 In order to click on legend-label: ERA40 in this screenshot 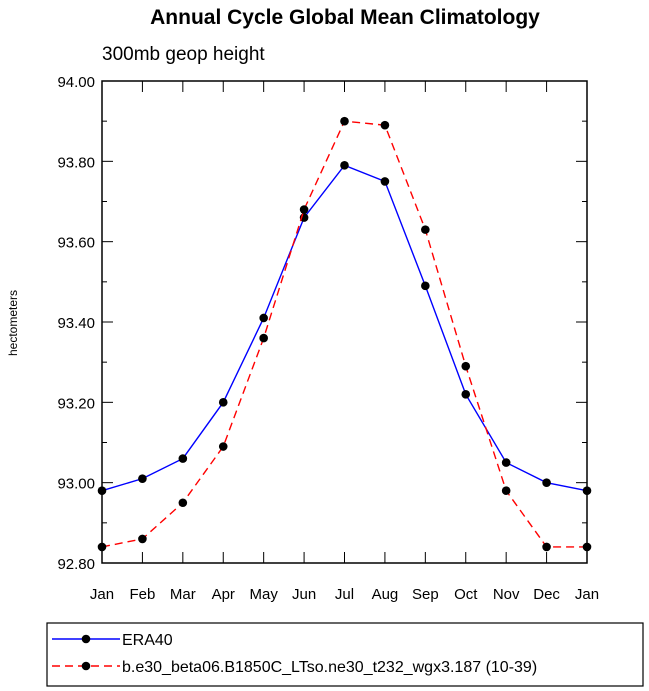, I will do `click(147, 640)`.